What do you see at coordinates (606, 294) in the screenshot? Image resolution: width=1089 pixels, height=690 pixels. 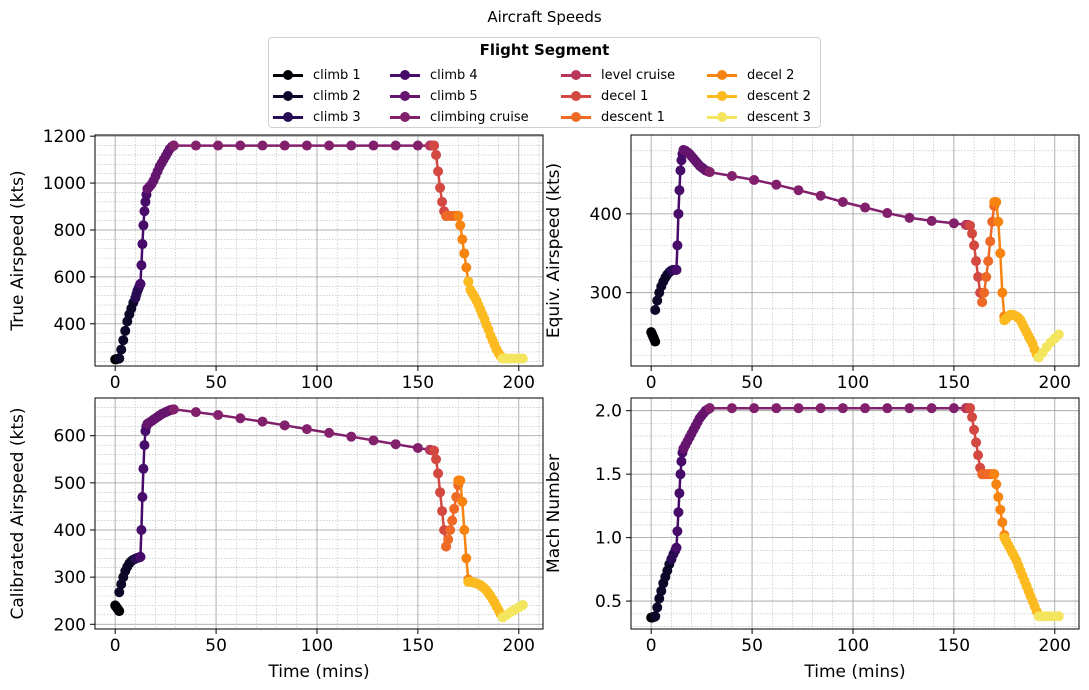 I see `y-tick-label: 300` at bounding box center [606, 294].